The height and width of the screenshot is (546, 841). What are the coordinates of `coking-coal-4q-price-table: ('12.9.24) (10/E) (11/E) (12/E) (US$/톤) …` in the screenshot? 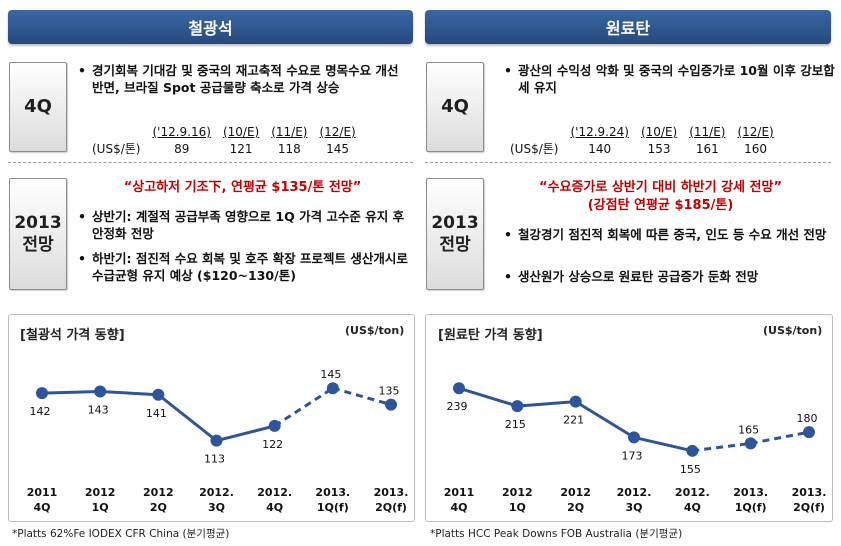 It's located at (645, 140).